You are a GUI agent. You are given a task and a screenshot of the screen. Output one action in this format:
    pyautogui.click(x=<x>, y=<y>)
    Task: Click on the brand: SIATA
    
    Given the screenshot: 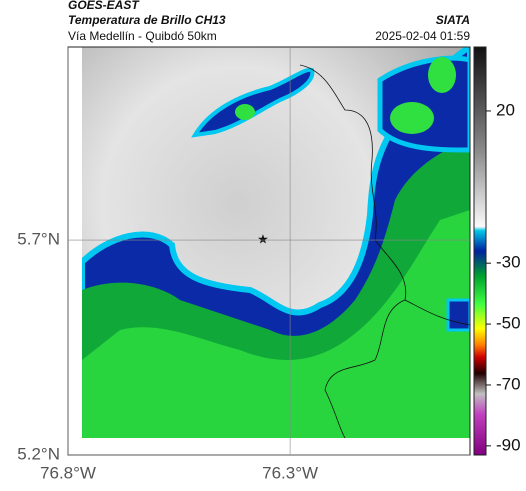 What is the action you would take?
    pyautogui.click(x=453, y=20)
    